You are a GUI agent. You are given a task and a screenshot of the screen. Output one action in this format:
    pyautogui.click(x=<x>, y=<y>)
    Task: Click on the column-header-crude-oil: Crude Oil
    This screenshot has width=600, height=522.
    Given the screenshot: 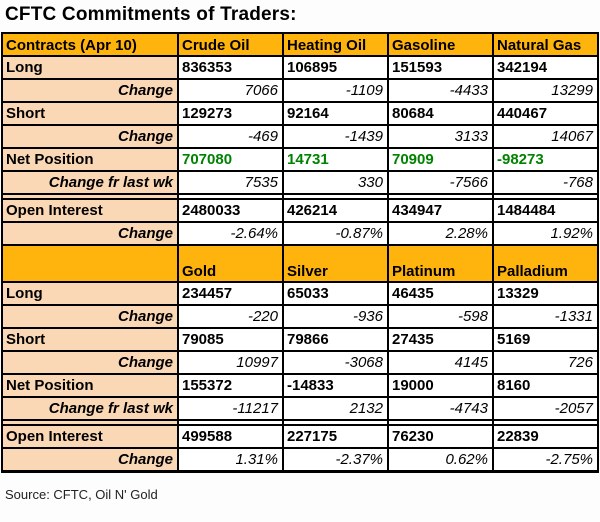 What is the action you would take?
    pyautogui.click(x=230, y=44)
    